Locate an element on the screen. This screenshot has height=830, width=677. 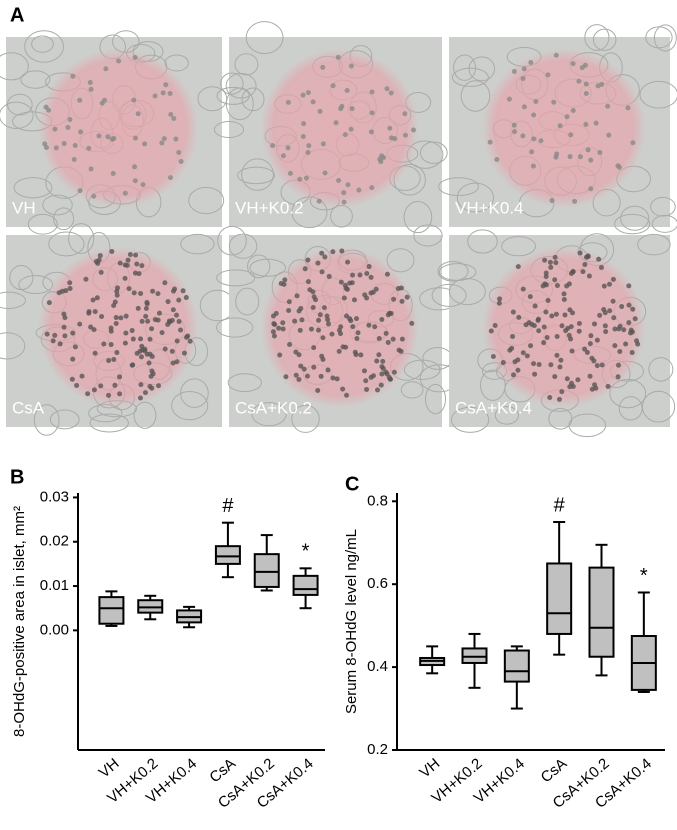
y-tick-label: 0.2 is located at coordinates (377, 749).